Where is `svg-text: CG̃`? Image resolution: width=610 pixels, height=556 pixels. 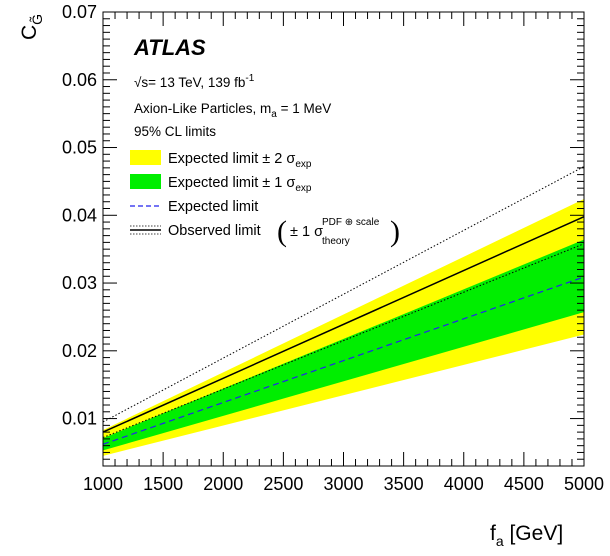 svg-text: CG̃ is located at coordinates (31, 27).